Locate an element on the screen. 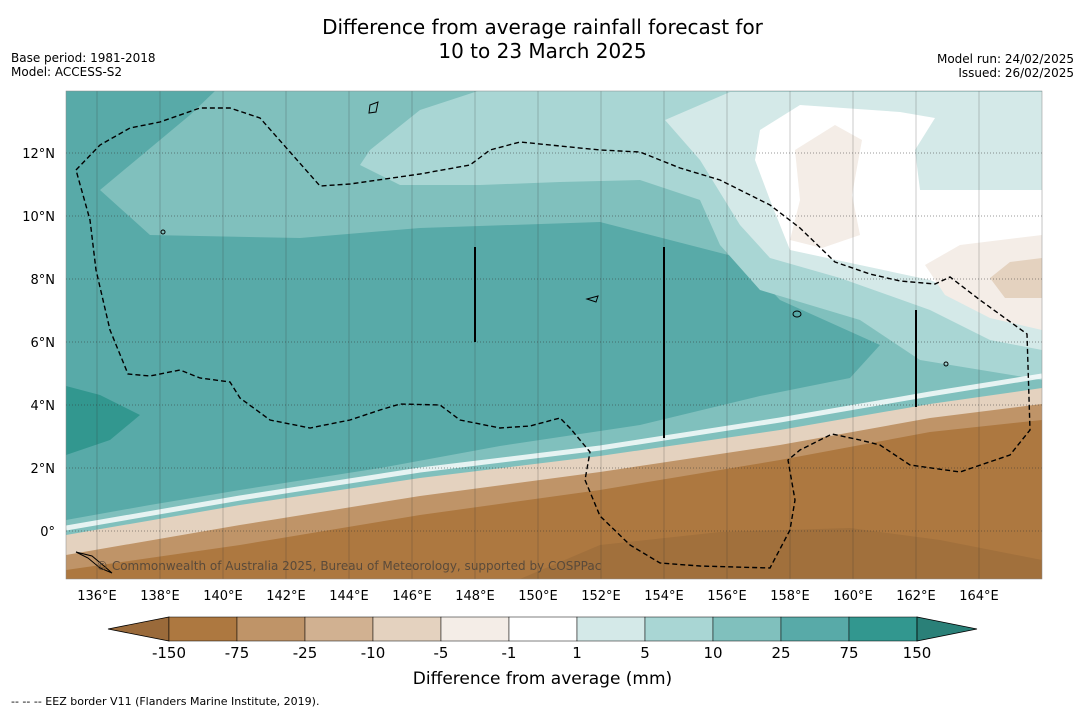 This screenshot has height=713, width=1085. longitude-label: 158°E is located at coordinates (790, 596).